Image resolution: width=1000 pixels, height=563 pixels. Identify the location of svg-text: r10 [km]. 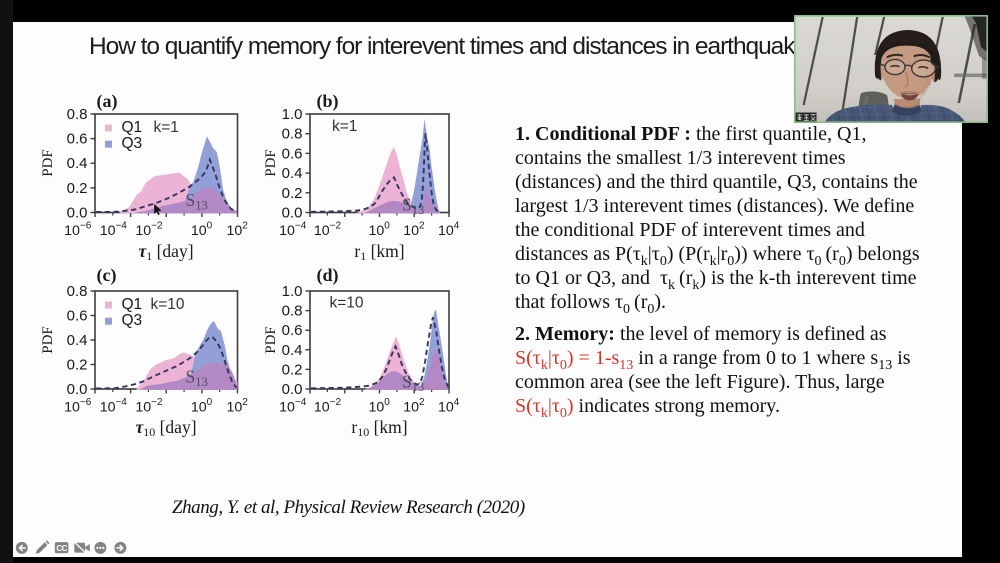
(379, 428).